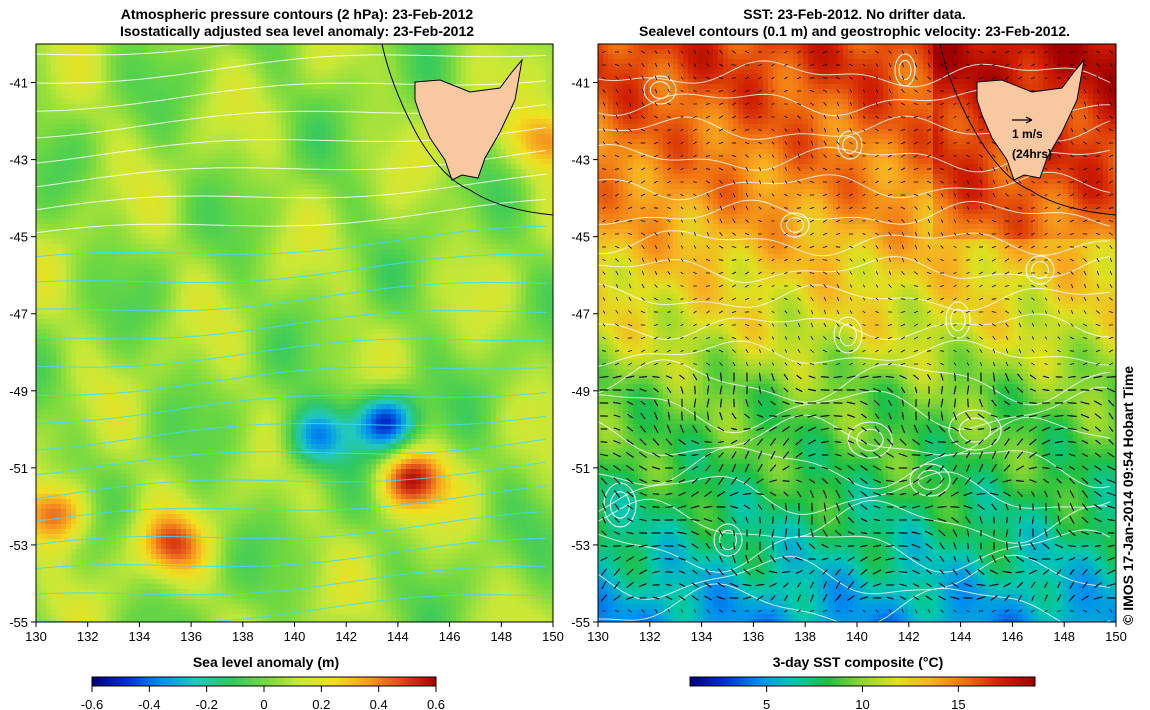  Describe the element at coordinates (18, 314) in the screenshot. I see `sla-y-tick-label: -47` at that location.